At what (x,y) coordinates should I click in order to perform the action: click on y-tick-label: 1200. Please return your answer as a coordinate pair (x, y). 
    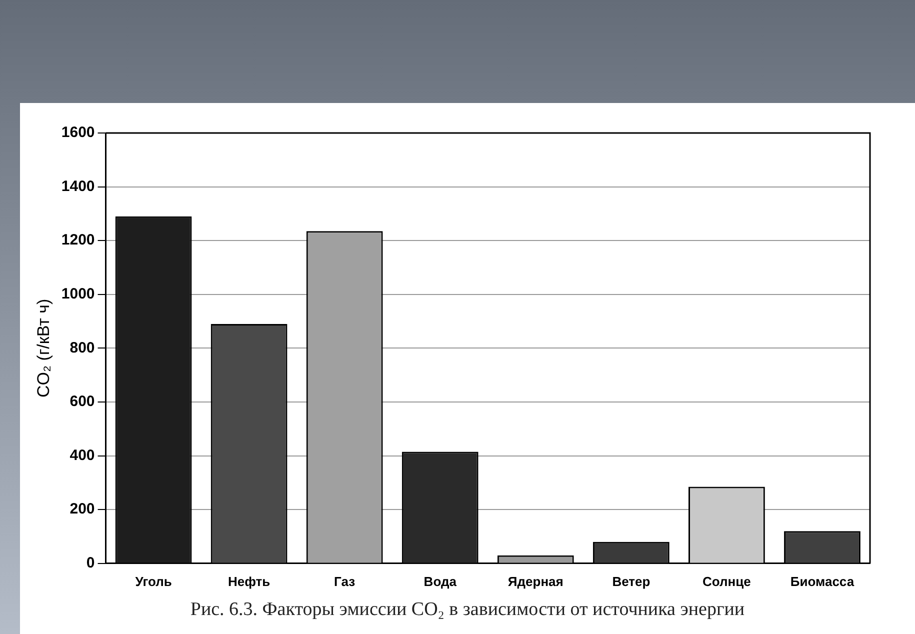
    Looking at the image, I should click on (78, 240).